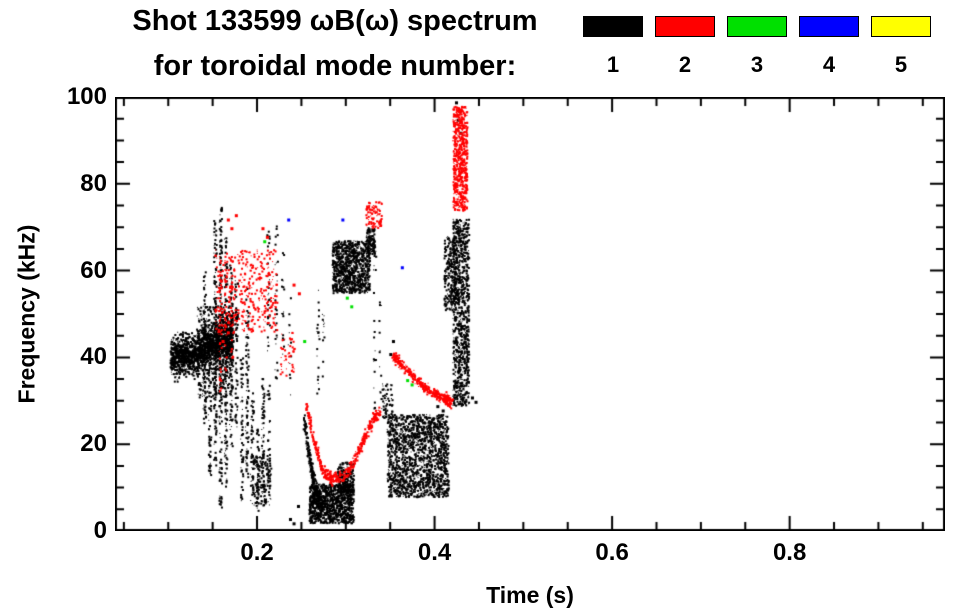 Image resolution: width=963 pixels, height=615 pixels. What do you see at coordinates (789, 552) in the screenshot?
I see `x-tick-label: 0.8` at bounding box center [789, 552].